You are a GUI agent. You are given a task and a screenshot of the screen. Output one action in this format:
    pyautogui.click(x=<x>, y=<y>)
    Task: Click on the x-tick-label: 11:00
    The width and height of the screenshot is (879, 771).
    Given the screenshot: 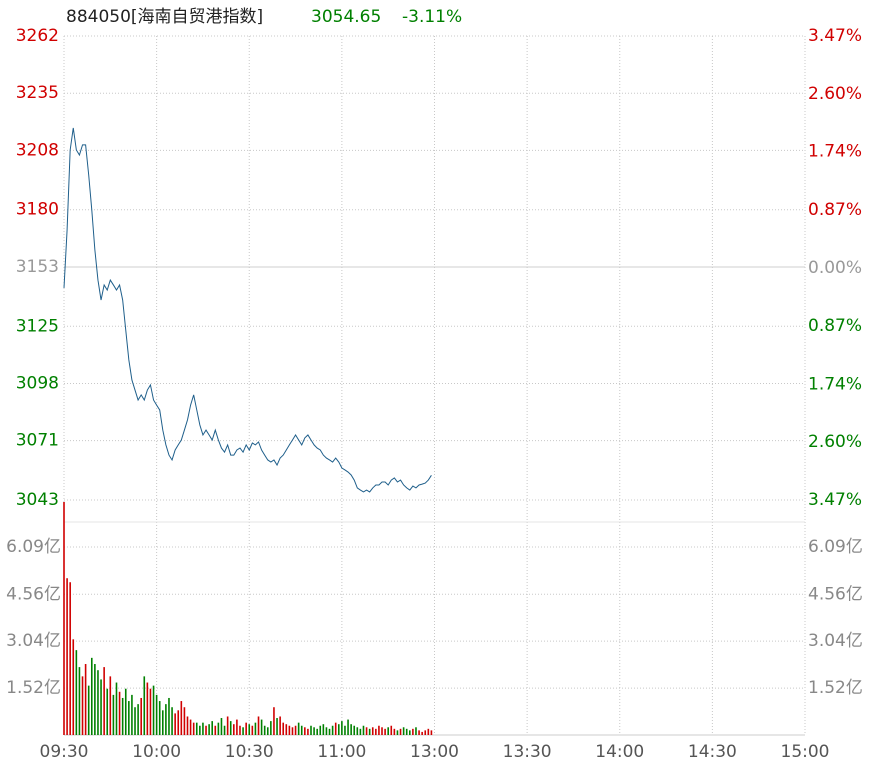 What is the action you would take?
    pyautogui.click(x=341, y=752)
    